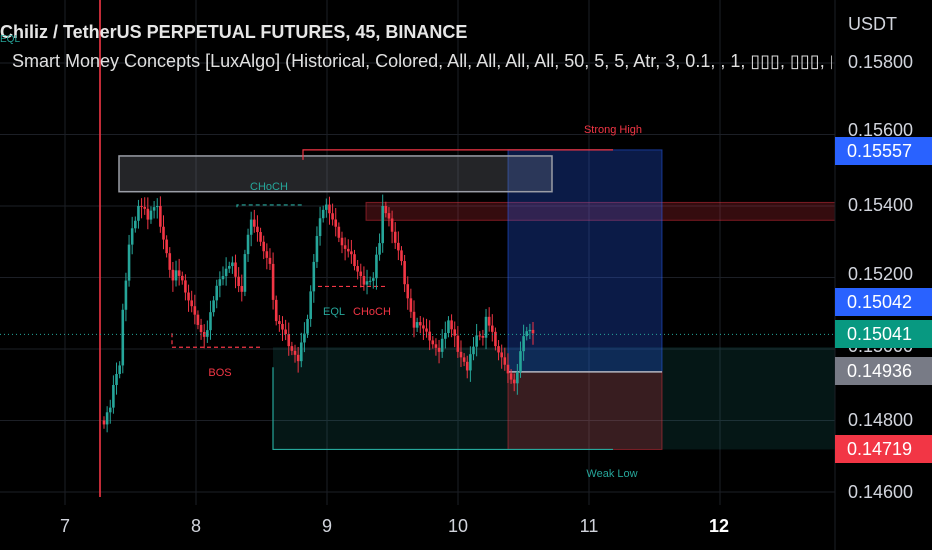 This screenshot has width=932, height=550. Describe the element at coordinates (335, 174) in the screenshot. I see `grey-order-block` at that location.